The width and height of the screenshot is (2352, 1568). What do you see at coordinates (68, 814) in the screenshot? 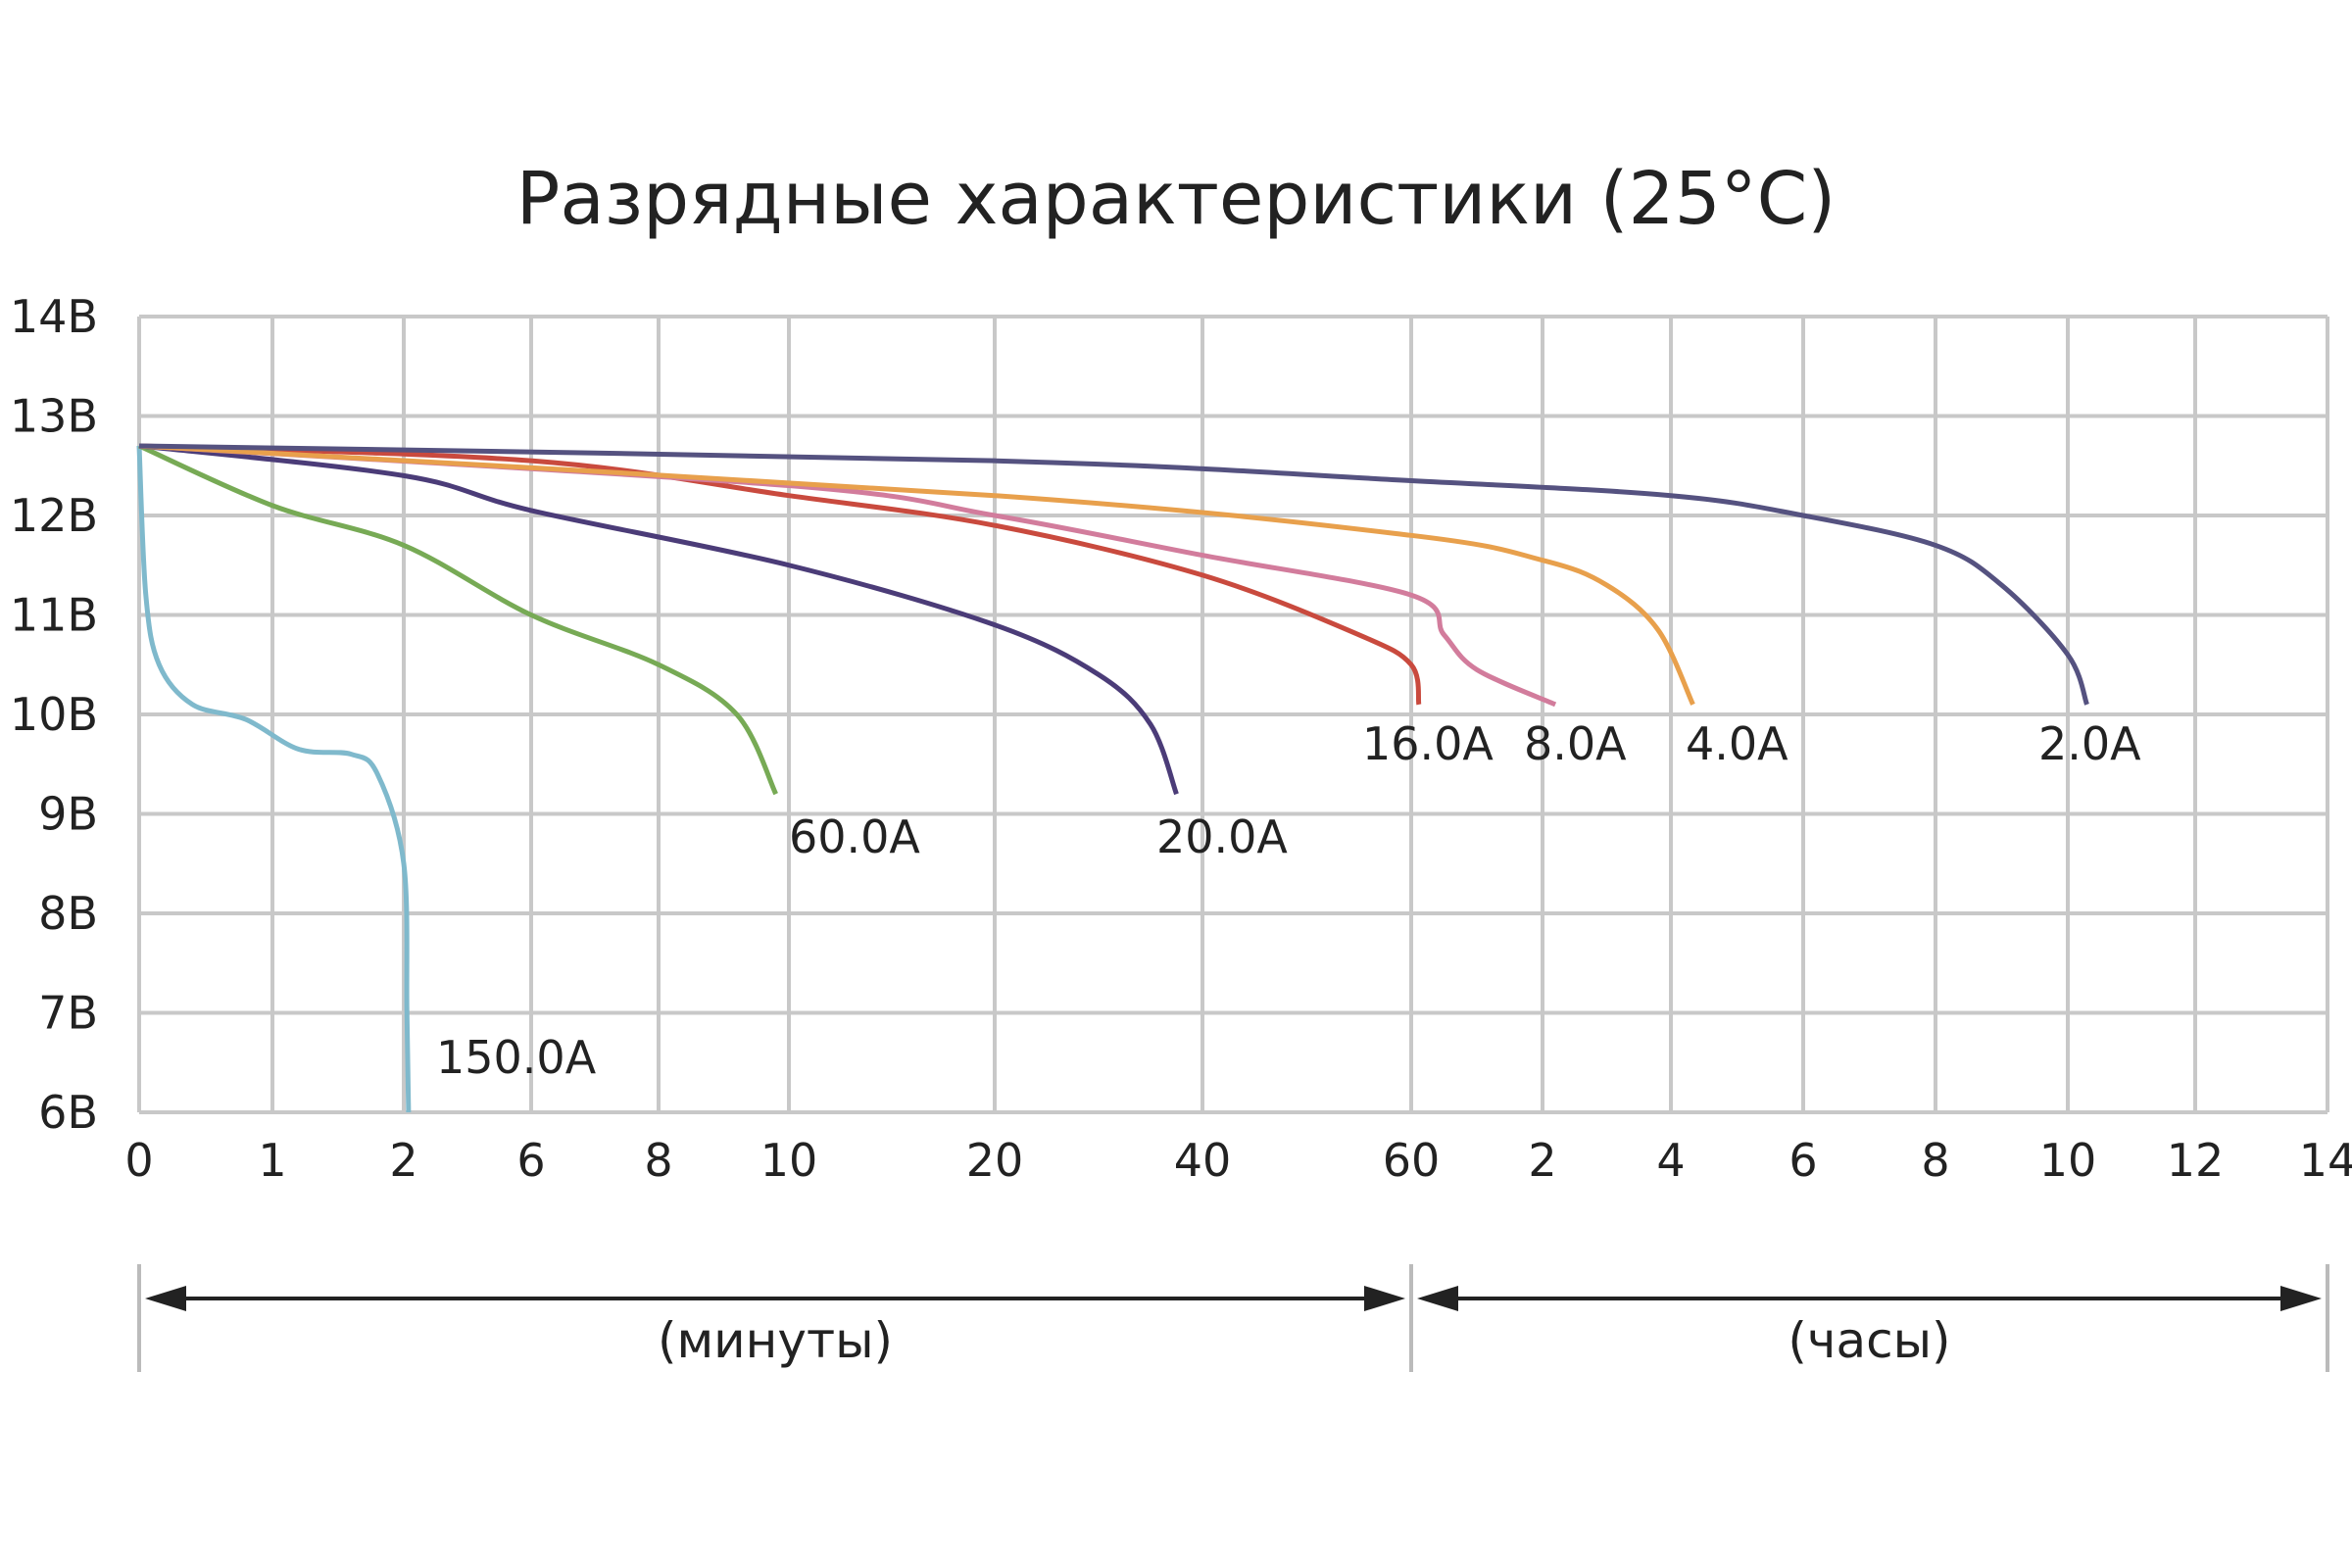
I see `y-tick-label: 9В` at bounding box center [68, 814].